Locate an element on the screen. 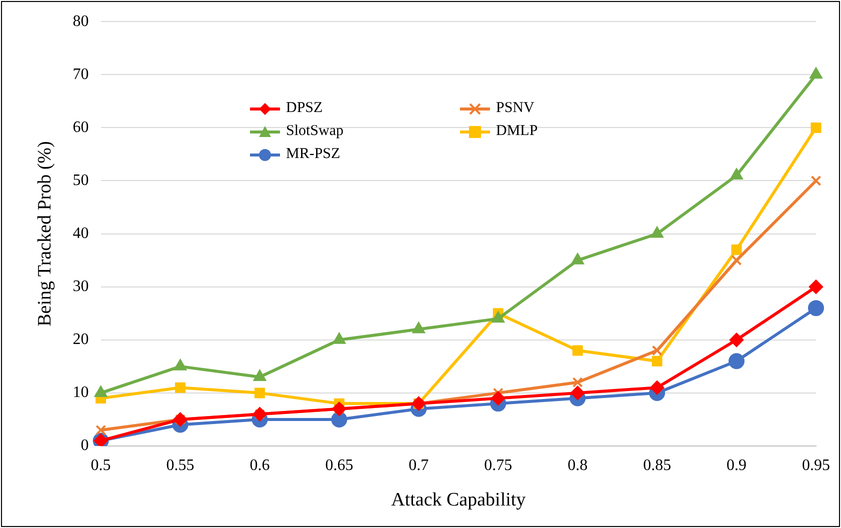 The width and height of the screenshot is (841, 528). y-tick-label: 60 is located at coordinates (80, 127).